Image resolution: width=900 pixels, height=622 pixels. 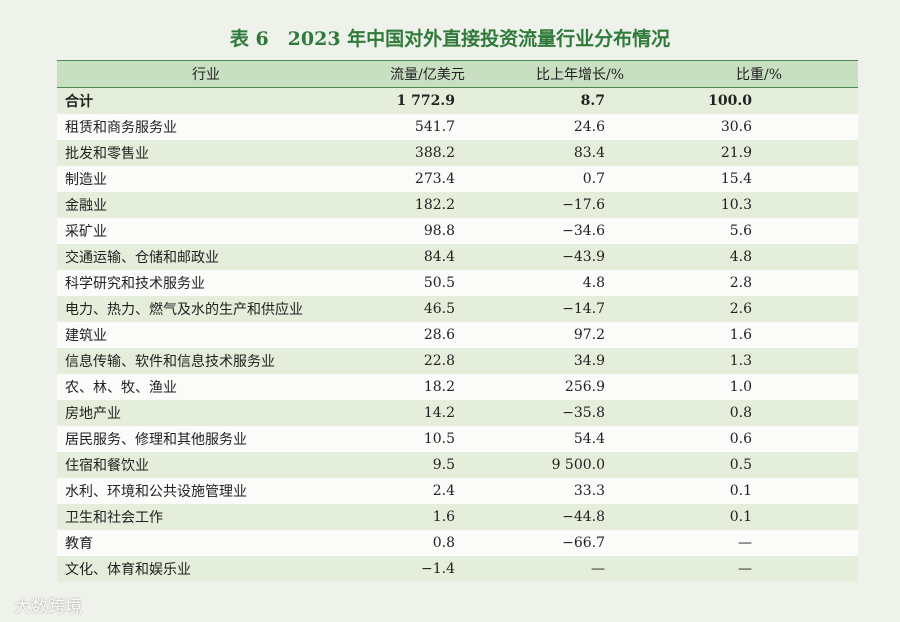 I want to click on table-row: 金融业 182.2 −17.6 10.3, so click(x=457, y=205).